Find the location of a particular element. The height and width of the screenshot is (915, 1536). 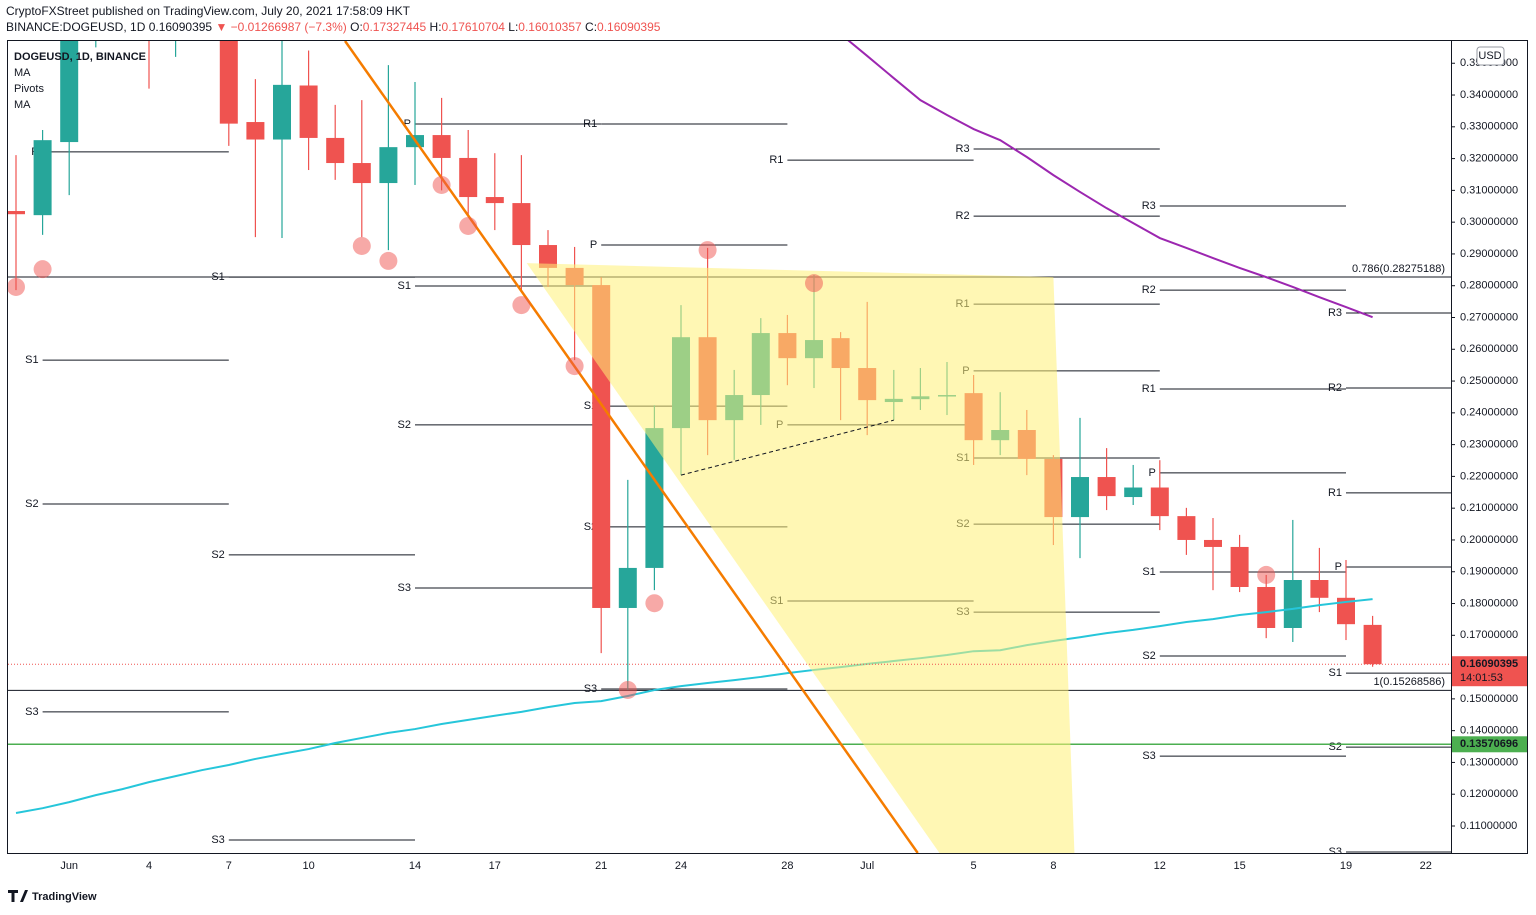

pivot-label: R3 is located at coordinates (963, 149).